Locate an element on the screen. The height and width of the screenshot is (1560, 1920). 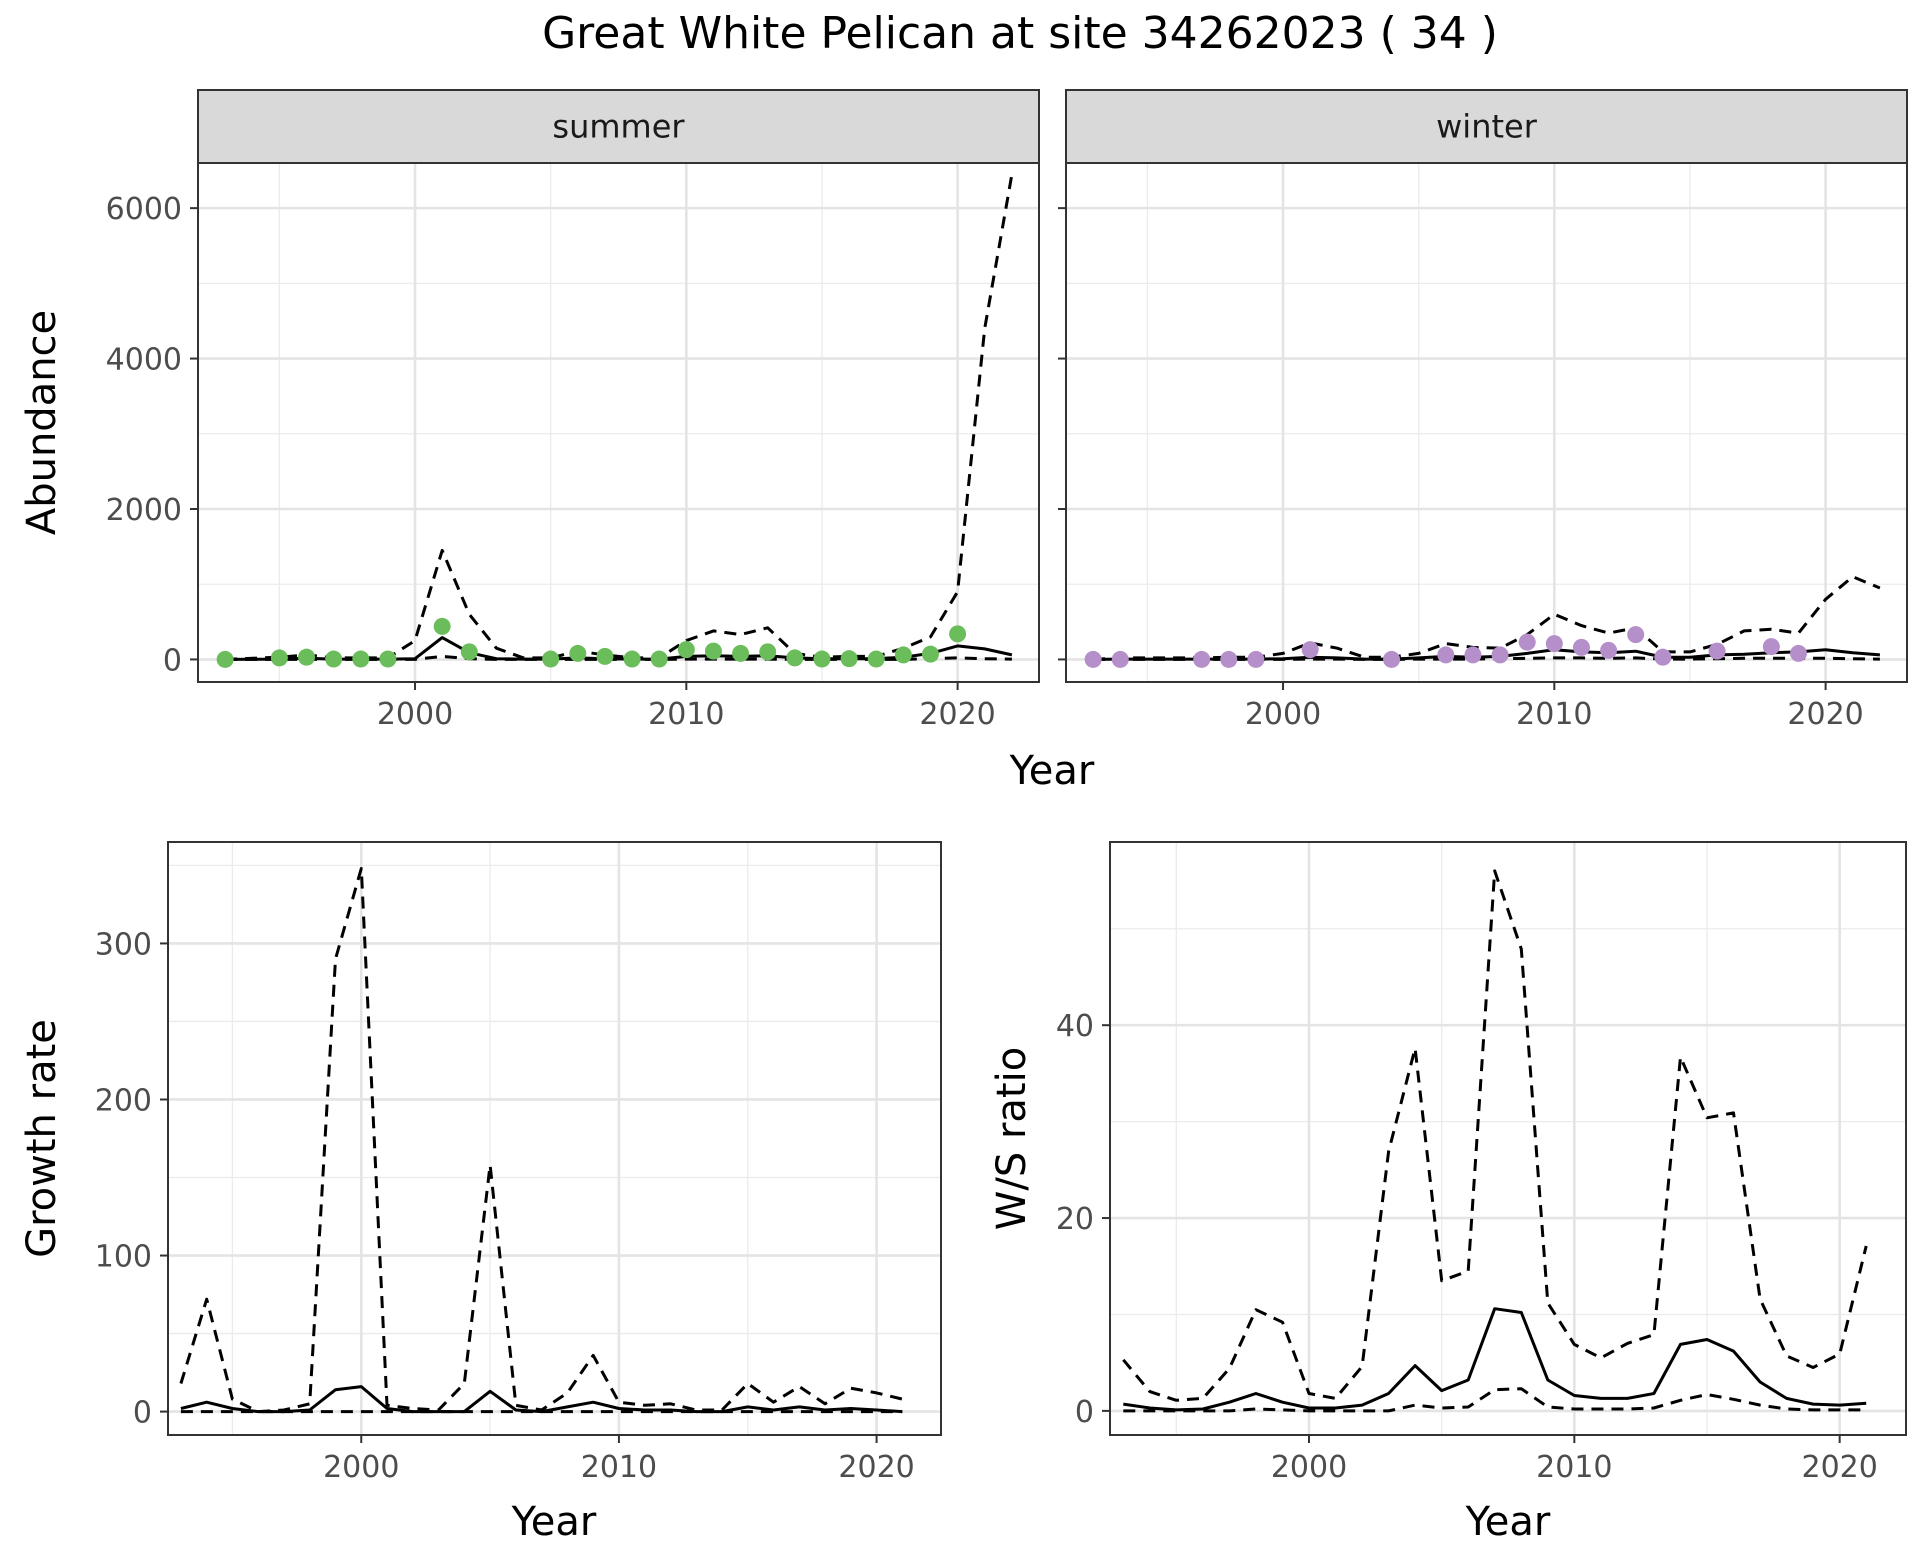
y-tick-label: 40 is located at coordinates (1075, 1026).